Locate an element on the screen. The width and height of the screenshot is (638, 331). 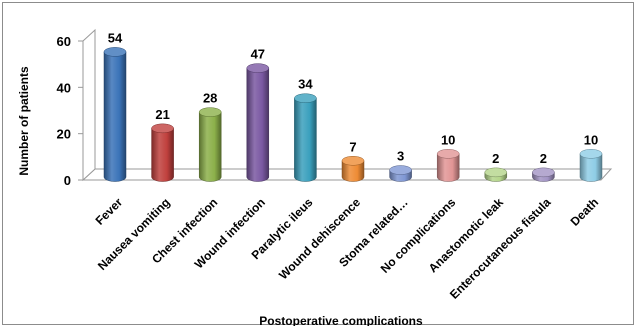
value-label: 34 is located at coordinates (305, 84).